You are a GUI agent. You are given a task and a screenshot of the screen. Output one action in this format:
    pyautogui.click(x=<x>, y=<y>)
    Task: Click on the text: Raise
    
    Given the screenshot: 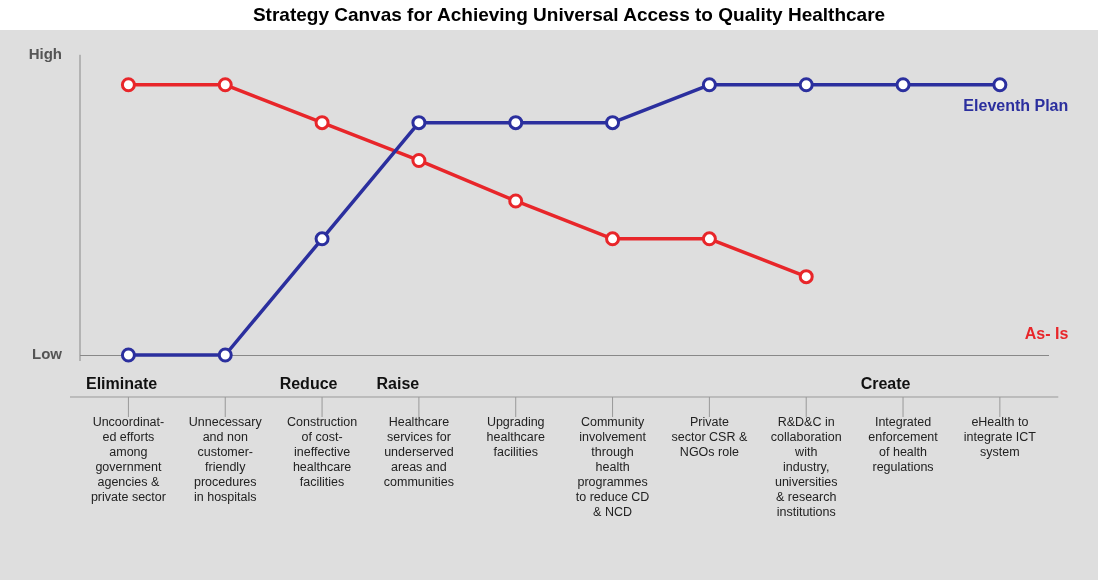 What is the action you would take?
    pyautogui.click(x=398, y=384)
    